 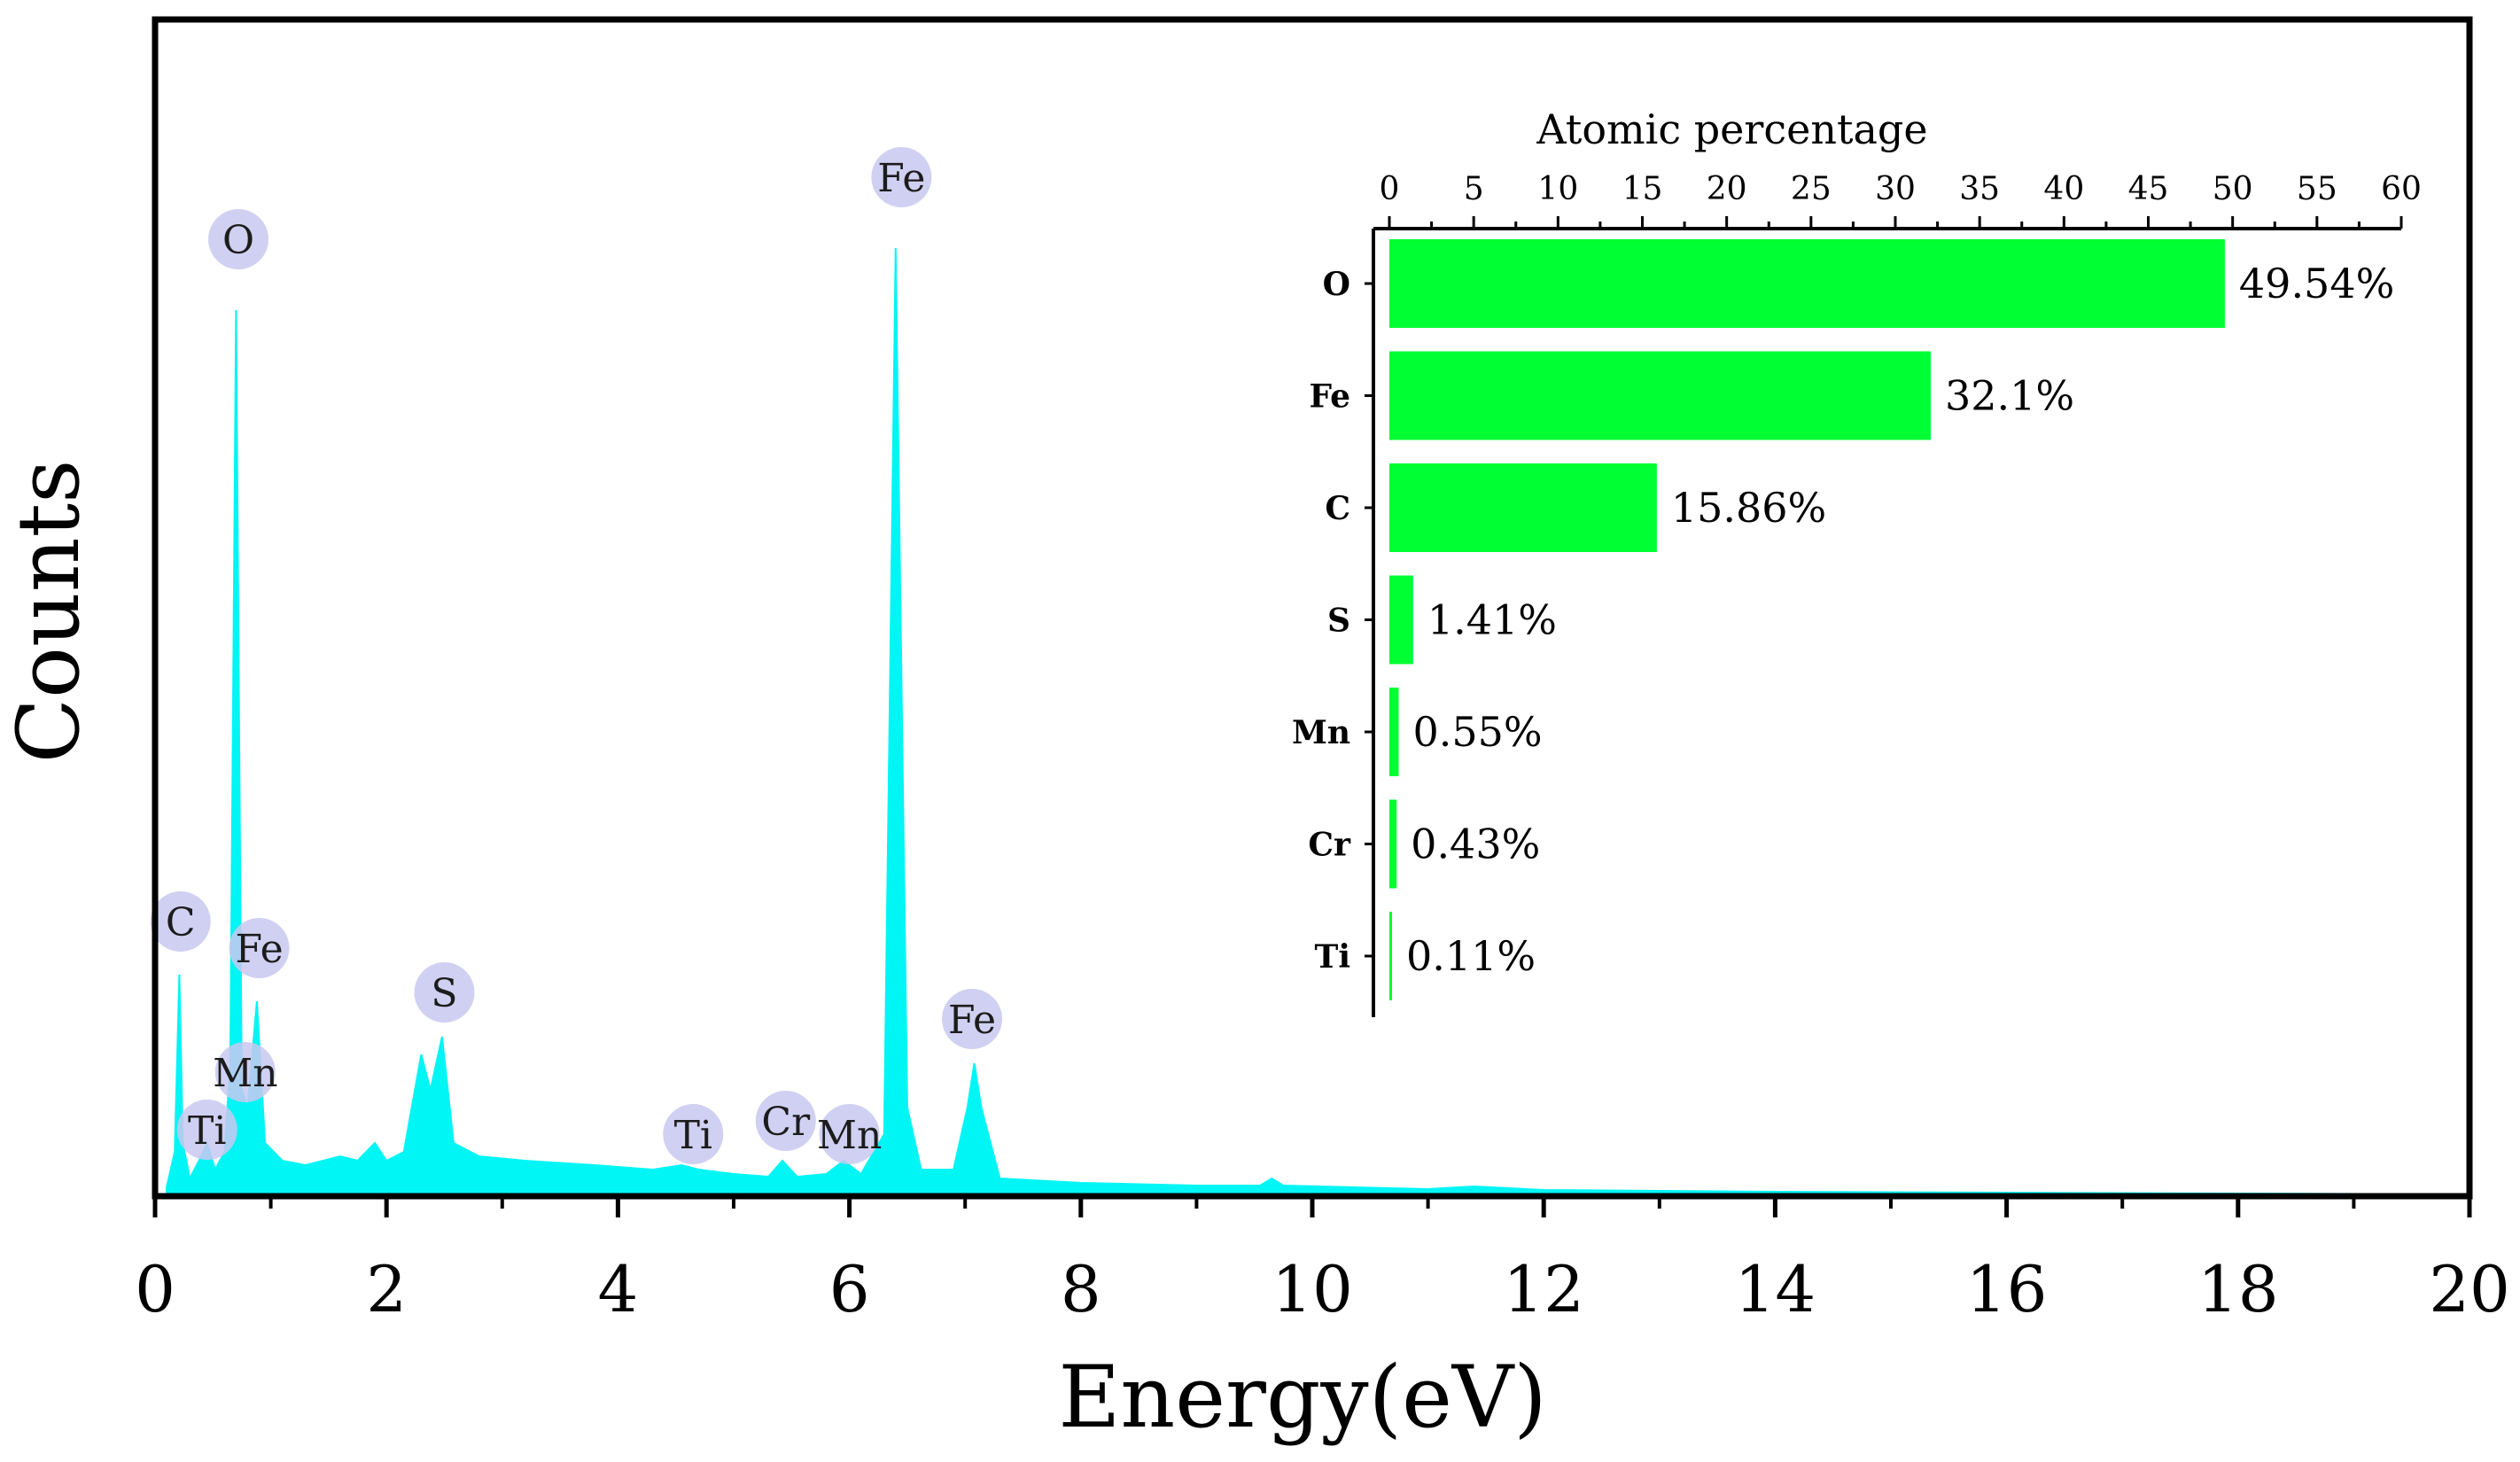 I want to click on inset-bar-row-mn: Mn 0.55%, so click(x=1417, y=732).